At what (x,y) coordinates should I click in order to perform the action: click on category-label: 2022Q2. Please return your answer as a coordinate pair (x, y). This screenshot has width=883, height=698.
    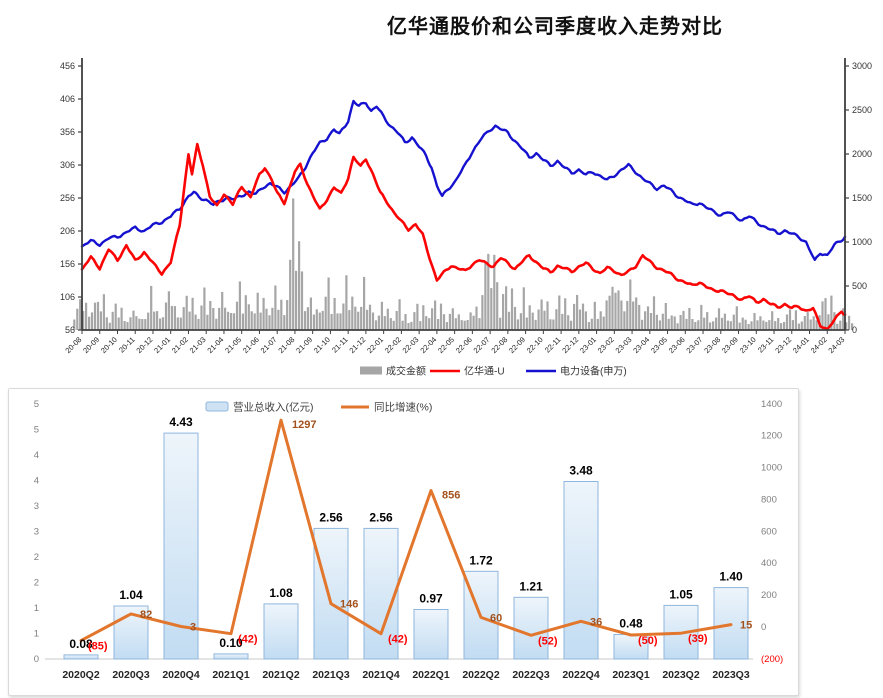
    Looking at the image, I should click on (481, 675).